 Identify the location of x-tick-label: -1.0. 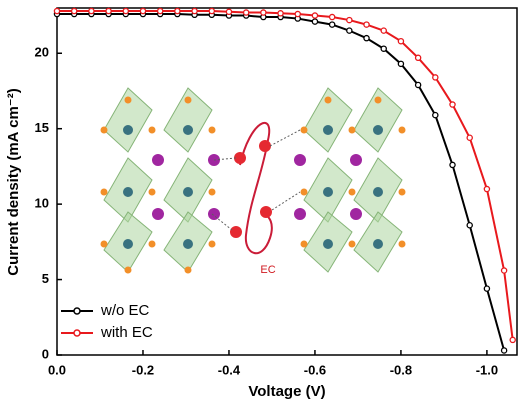
(487, 369).